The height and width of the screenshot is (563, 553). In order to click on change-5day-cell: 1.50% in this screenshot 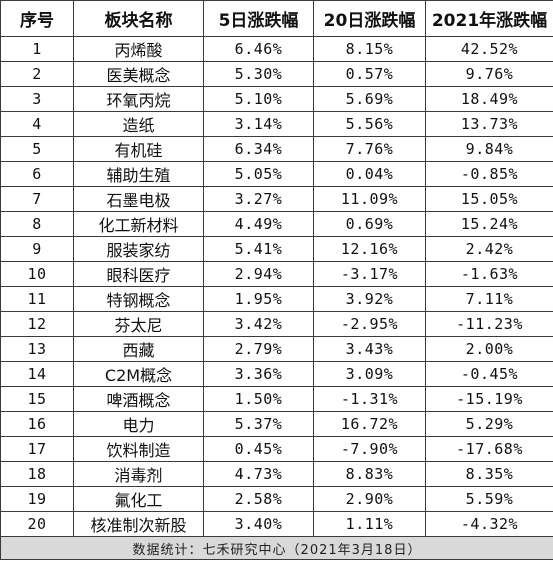, I will do `click(258, 399)`.